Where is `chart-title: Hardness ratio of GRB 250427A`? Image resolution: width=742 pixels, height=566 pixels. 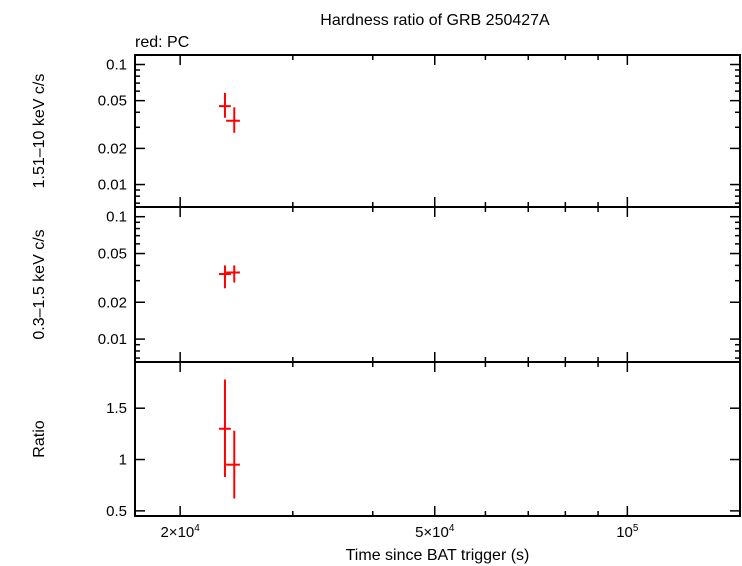
chart-title: Hardness ratio of GRB 250427A is located at coordinates (435, 20).